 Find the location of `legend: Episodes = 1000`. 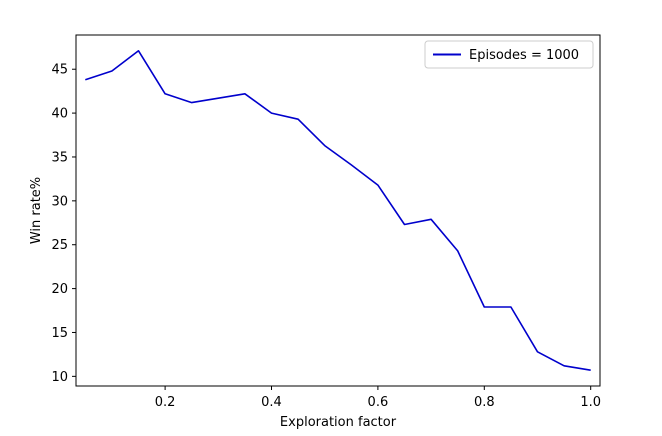

legend: Episodes = 1000 is located at coordinates (509, 54).